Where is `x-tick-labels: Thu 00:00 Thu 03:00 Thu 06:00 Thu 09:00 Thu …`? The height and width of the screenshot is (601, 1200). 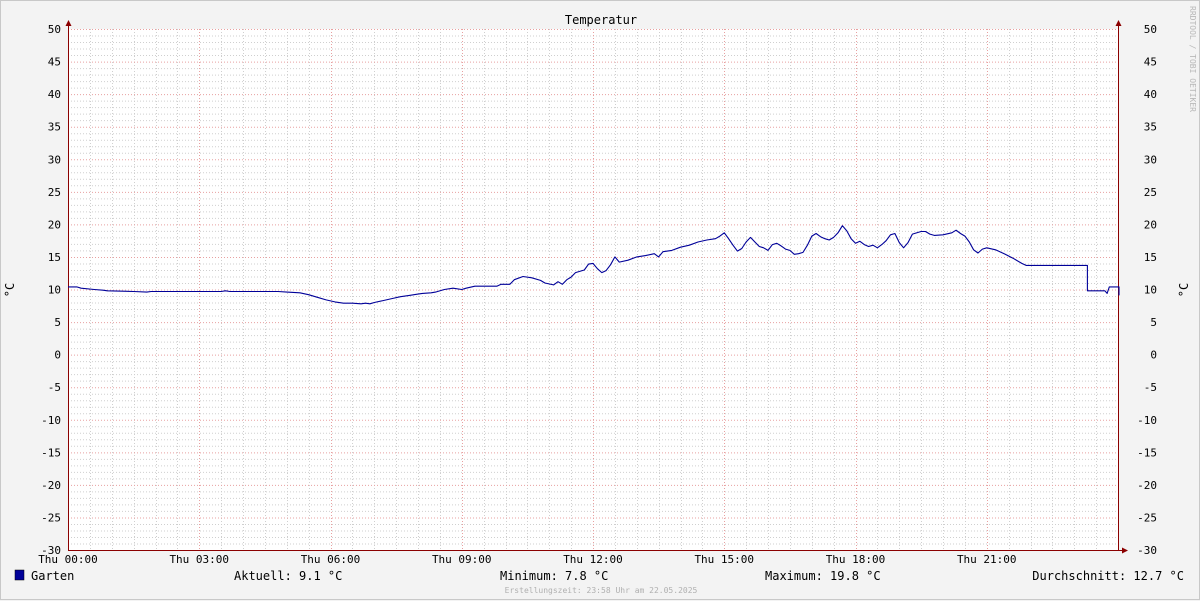
x-tick-labels: Thu 00:00 Thu 03:00 Thu 06:00 Thu 09:00 Thu … is located at coordinates (527, 559).